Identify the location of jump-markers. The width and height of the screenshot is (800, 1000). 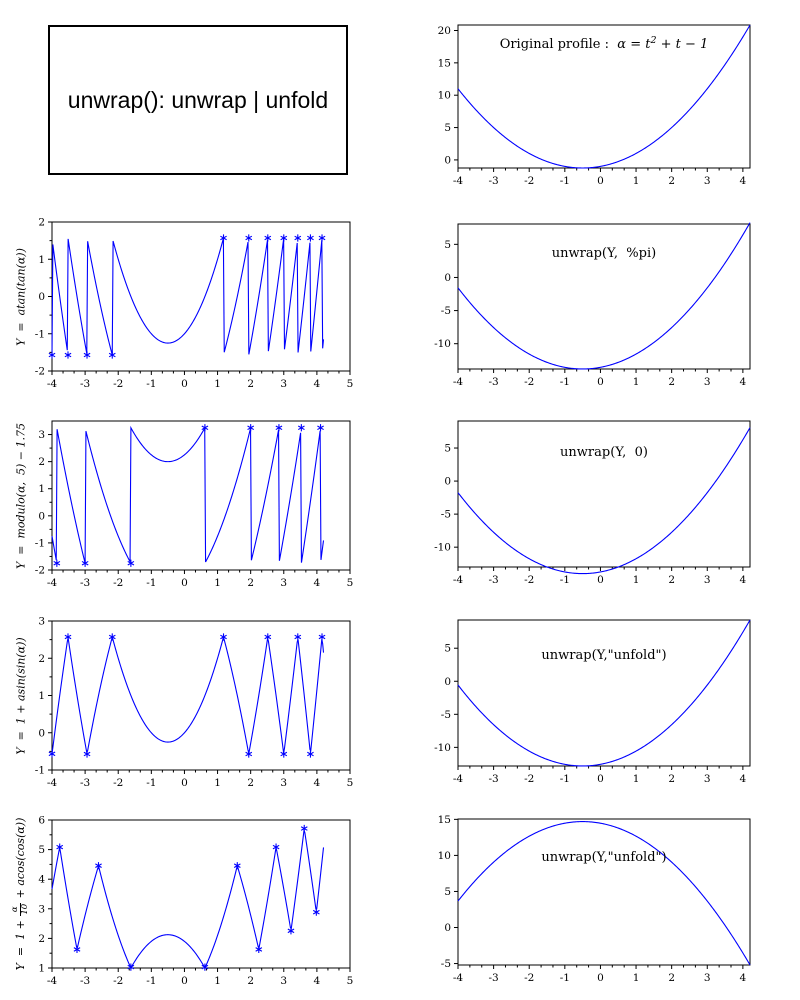
(188, 897).